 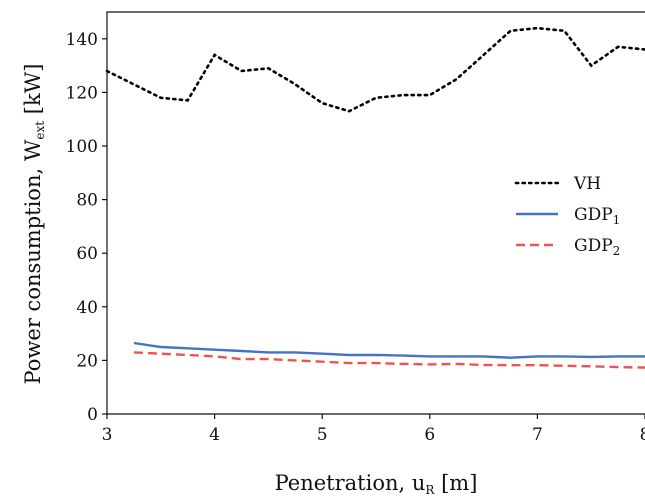 What do you see at coordinates (82, 93) in the screenshot?
I see `y-tick-label: 120` at bounding box center [82, 93].